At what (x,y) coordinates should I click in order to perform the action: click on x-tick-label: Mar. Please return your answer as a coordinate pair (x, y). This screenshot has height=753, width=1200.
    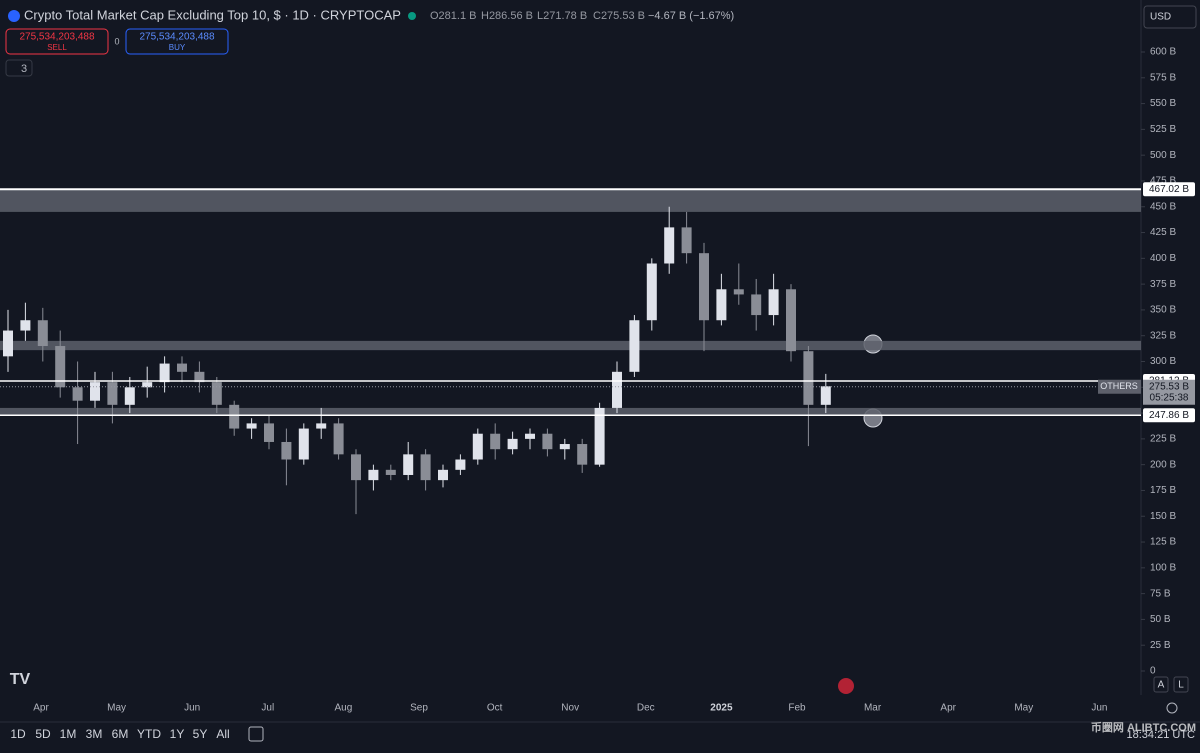
    Looking at the image, I should click on (873, 708).